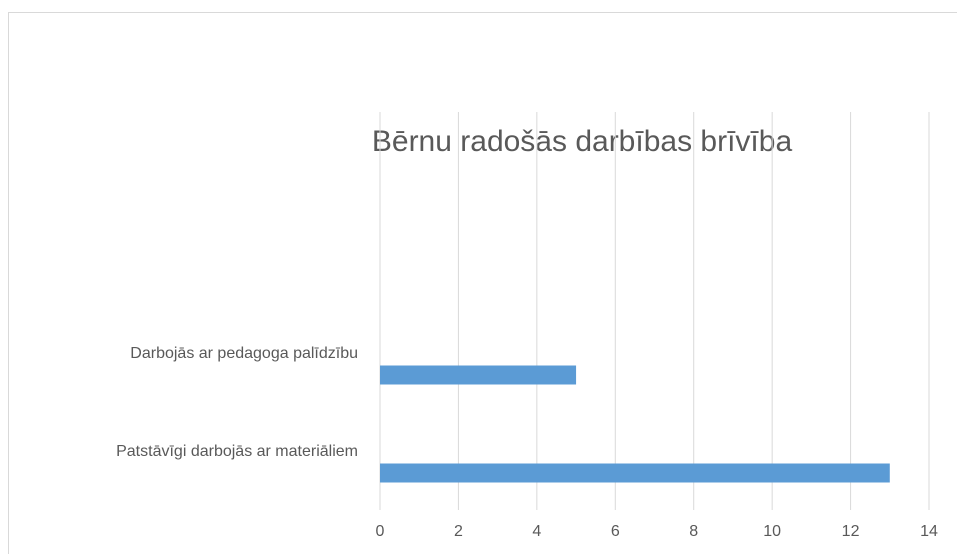  I want to click on x-tick-label: 14, so click(929, 531).